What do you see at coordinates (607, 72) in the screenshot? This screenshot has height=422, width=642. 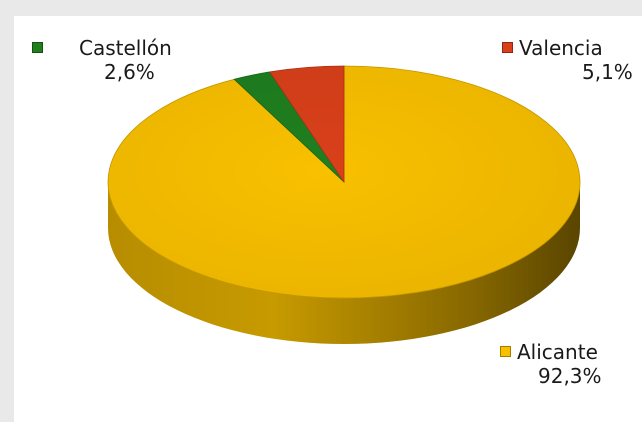 I see `legend-valencia-value: 5,1%` at bounding box center [607, 72].